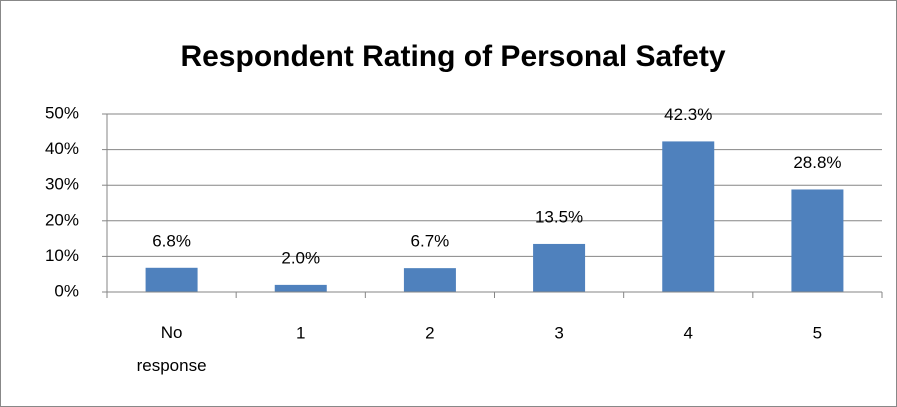  I want to click on y-tick-label: 10%, so click(62, 255).